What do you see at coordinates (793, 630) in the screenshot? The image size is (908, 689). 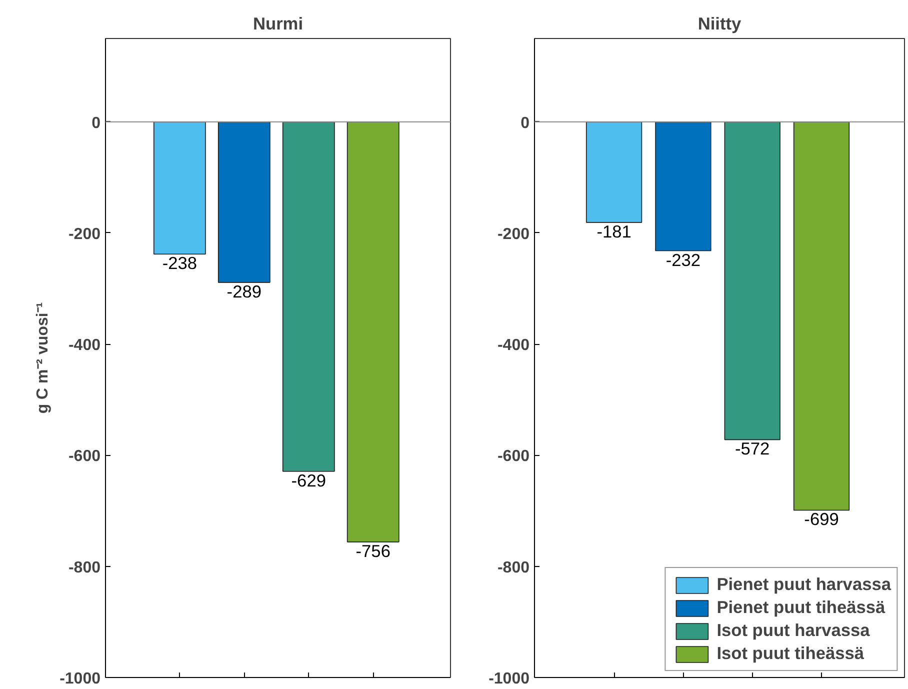 I see `legend-label: Isot puut harvassa` at bounding box center [793, 630].